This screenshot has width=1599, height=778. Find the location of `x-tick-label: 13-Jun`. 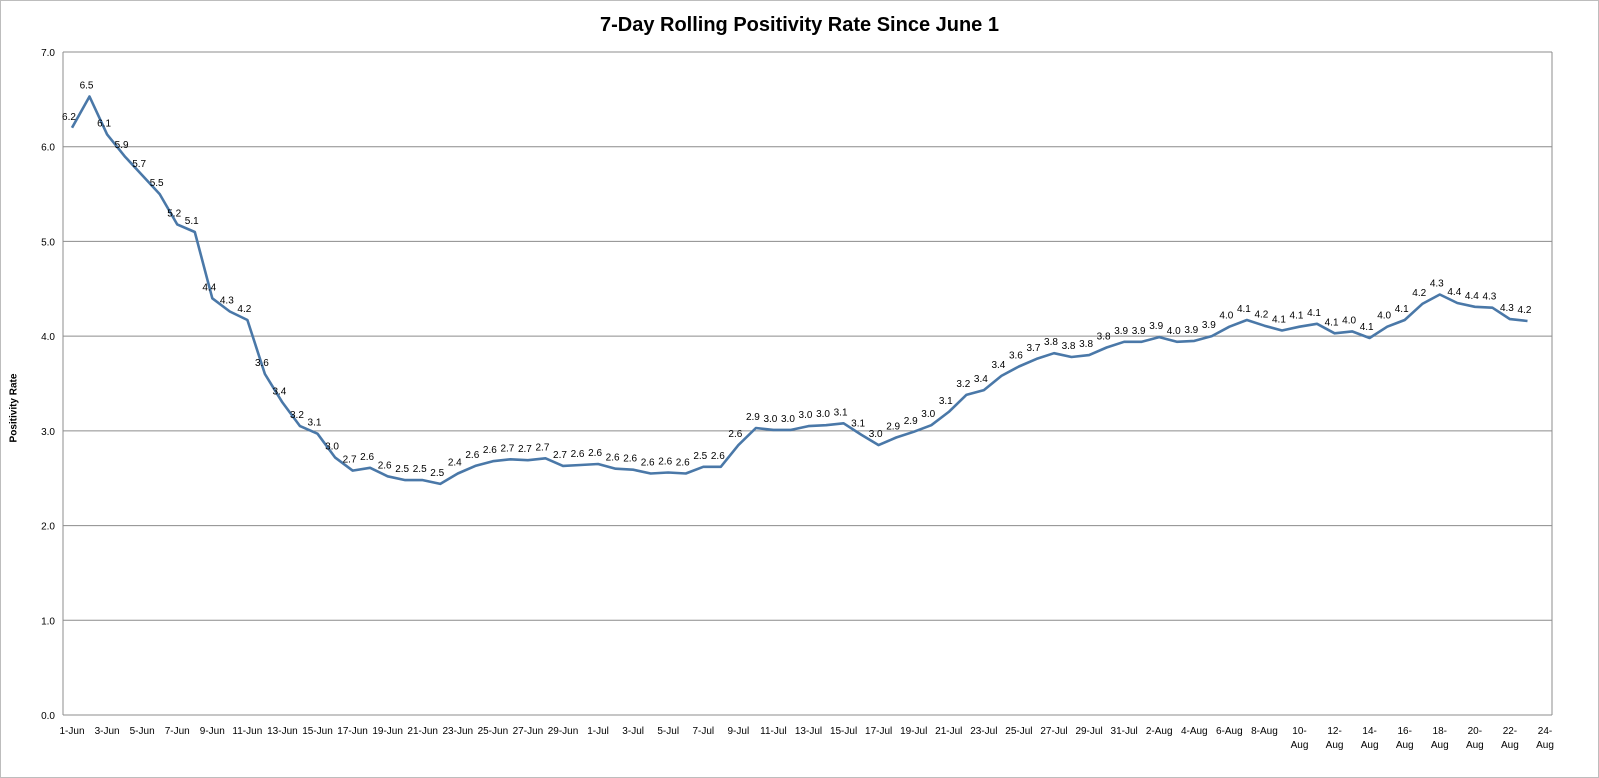

x-tick-label: 13-Jun is located at coordinates (282, 731).